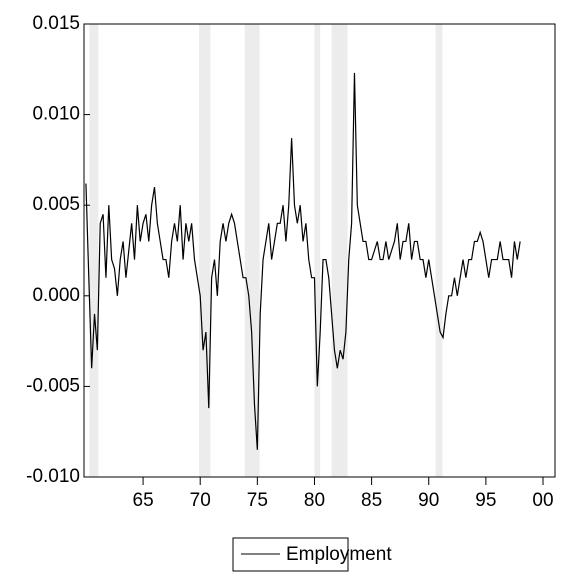  What do you see at coordinates (53, 385) in the screenshot?
I see `y-tick-label: -0.005` at bounding box center [53, 385].